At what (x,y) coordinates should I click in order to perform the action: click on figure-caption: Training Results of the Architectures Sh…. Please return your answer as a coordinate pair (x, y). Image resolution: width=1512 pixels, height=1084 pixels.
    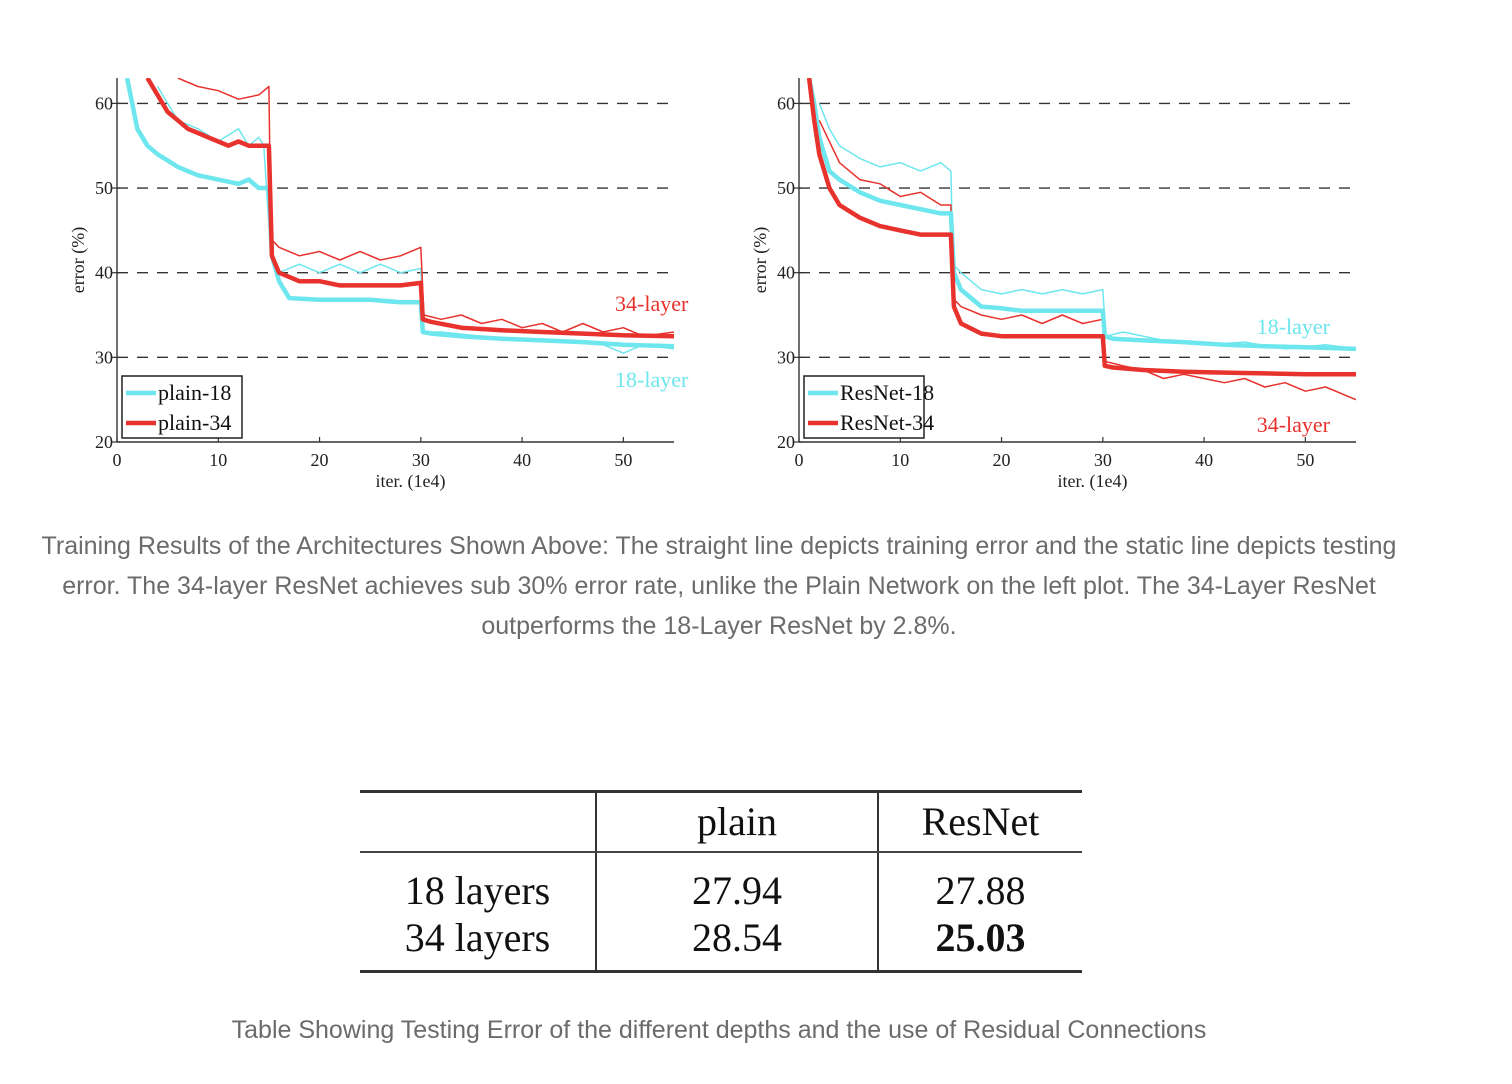
    Looking at the image, I should click on (719, 586).